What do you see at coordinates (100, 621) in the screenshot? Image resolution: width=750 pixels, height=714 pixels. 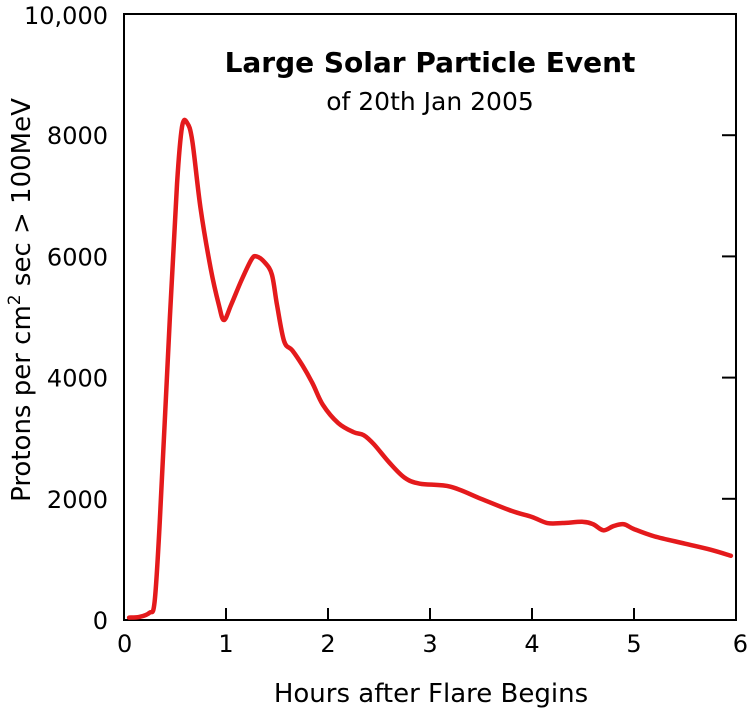 I see `y-tick-label: 0` at bounding box center [100, 621].